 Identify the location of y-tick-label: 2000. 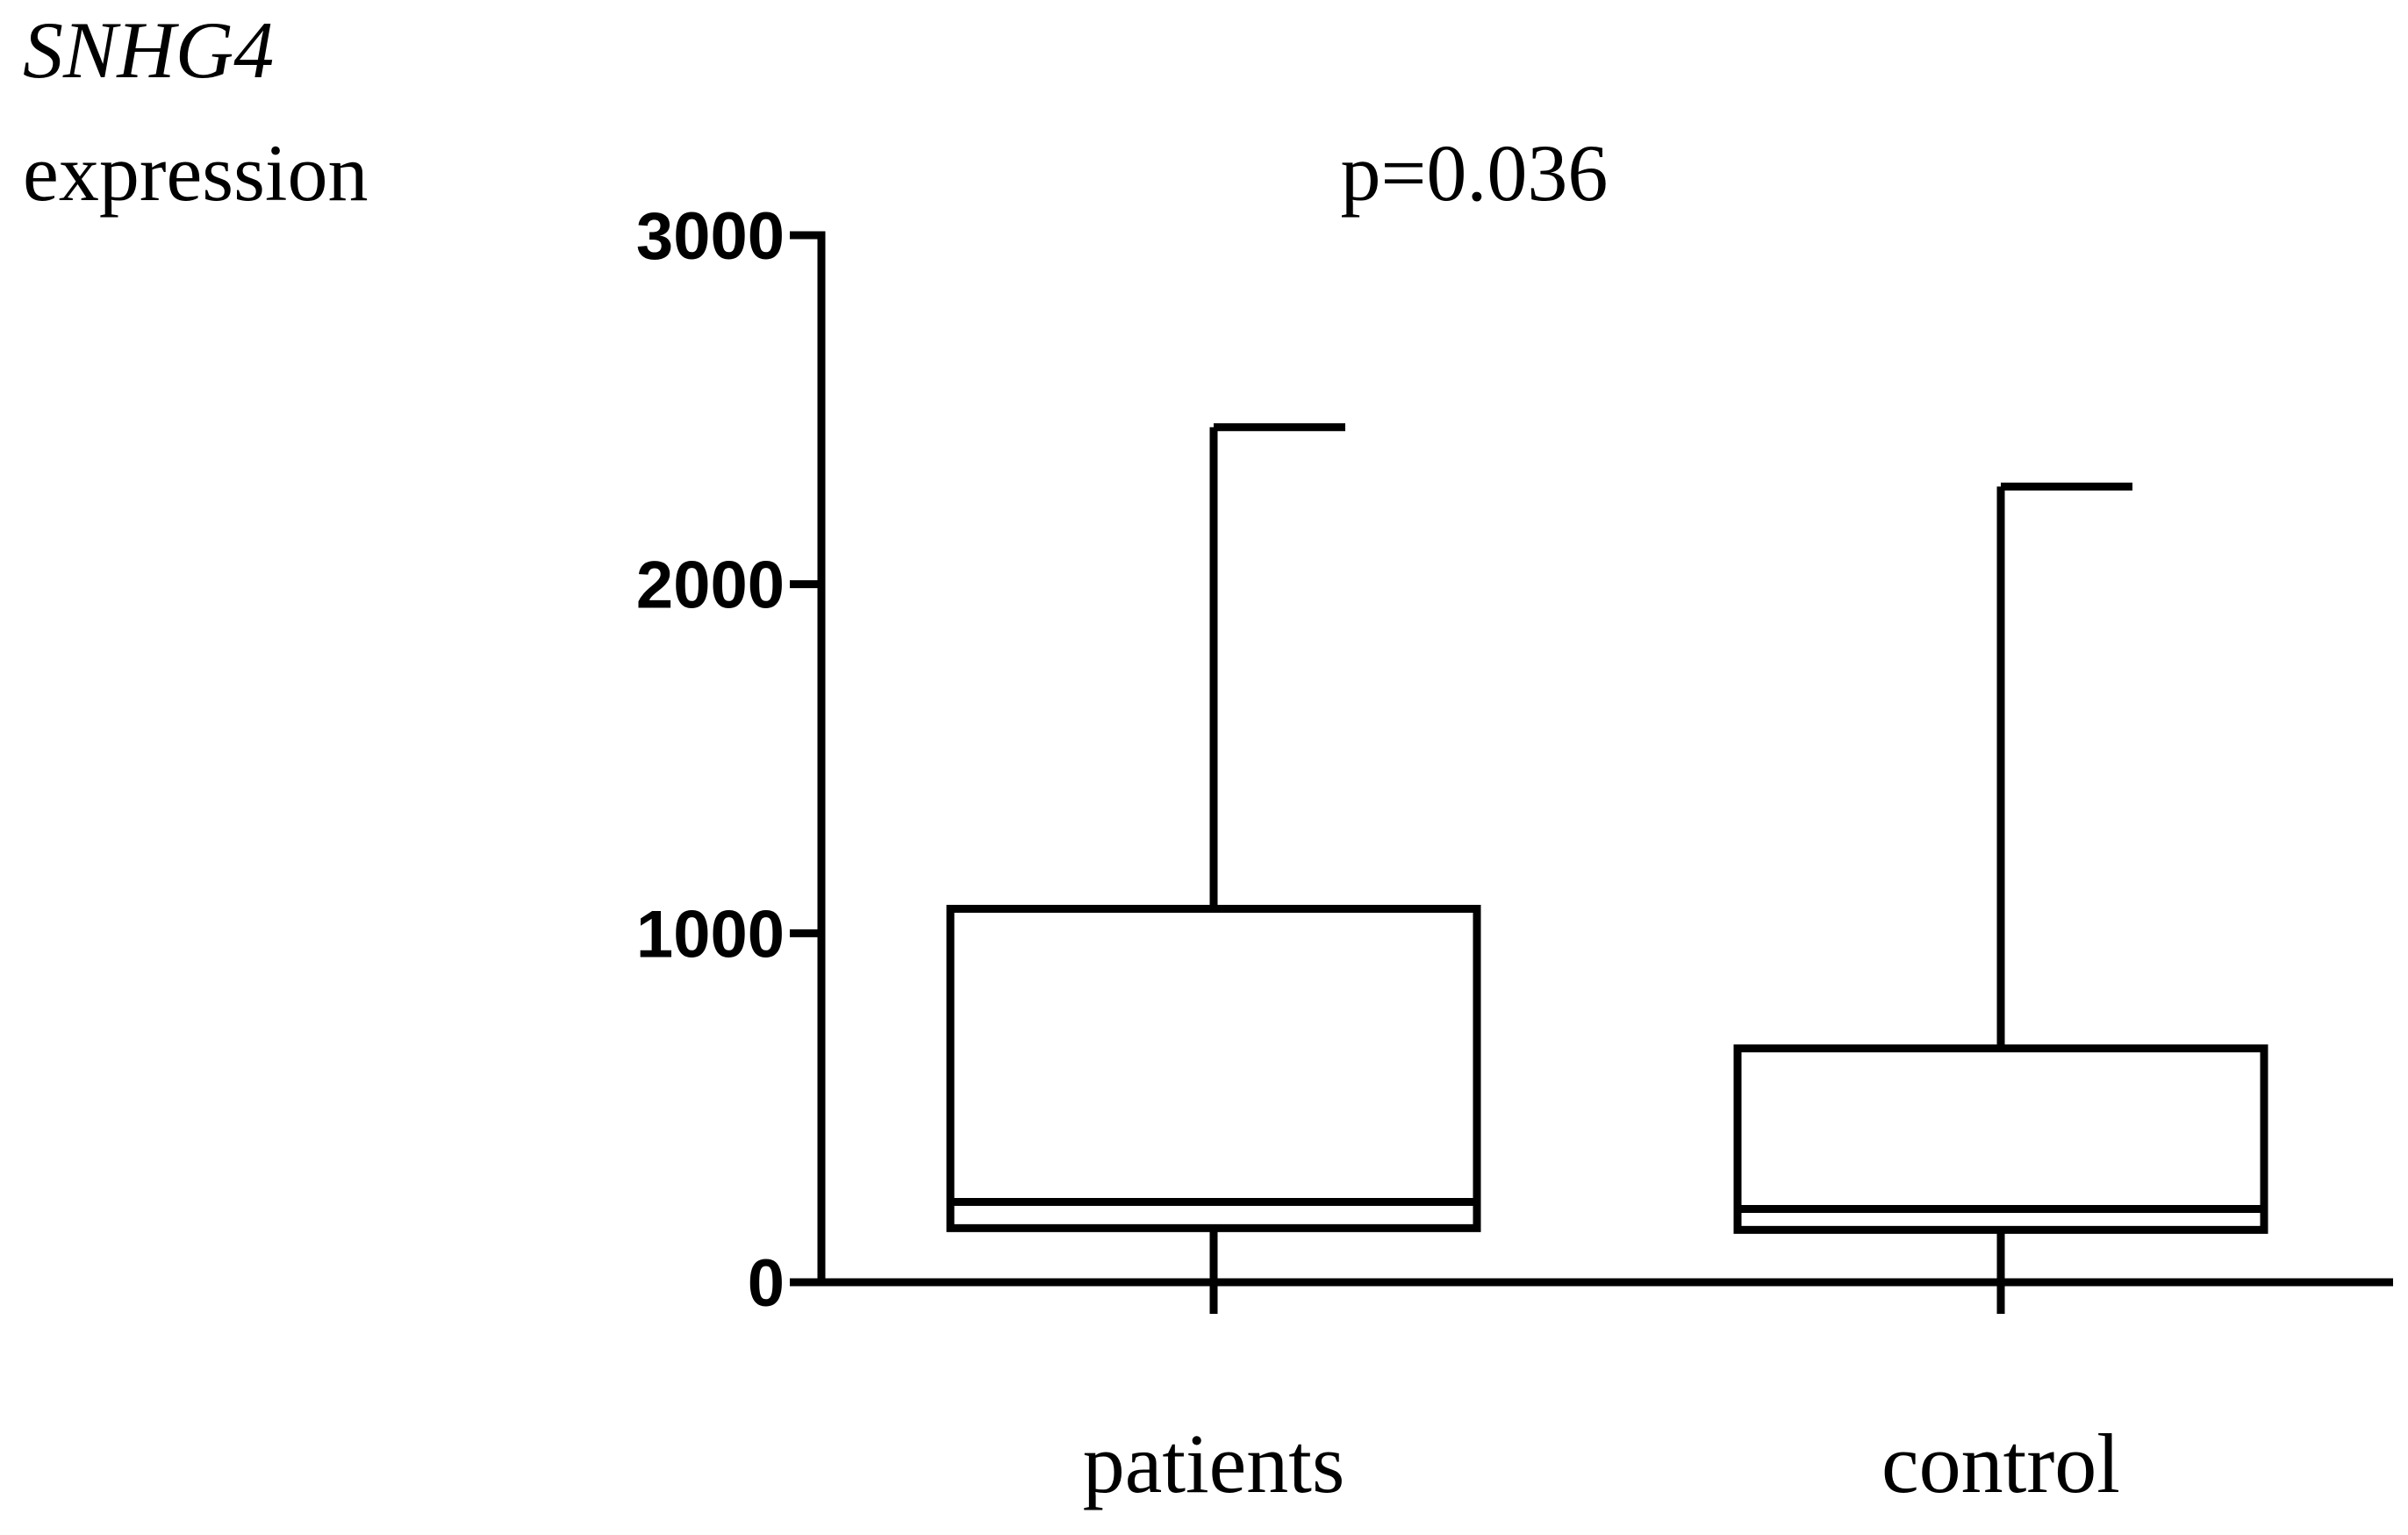
(710, 586).